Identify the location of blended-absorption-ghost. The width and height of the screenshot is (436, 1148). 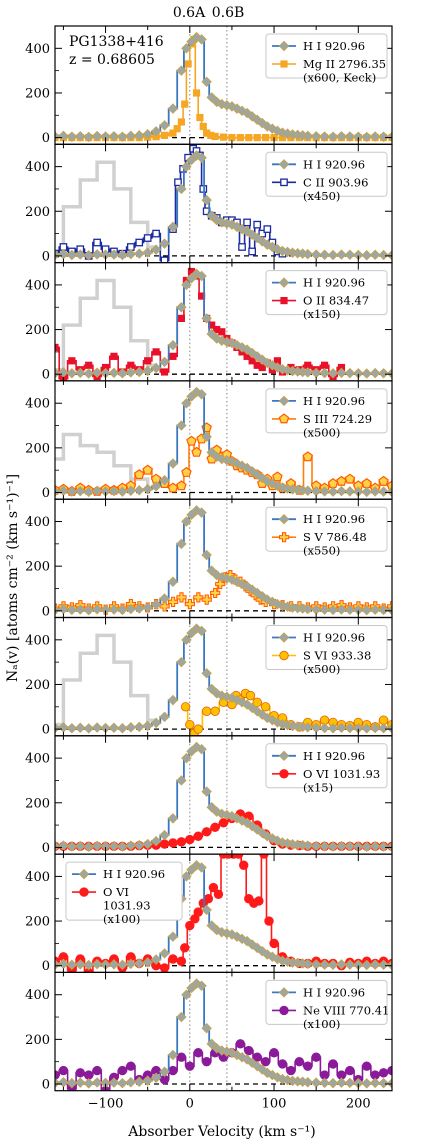
(106, 461).